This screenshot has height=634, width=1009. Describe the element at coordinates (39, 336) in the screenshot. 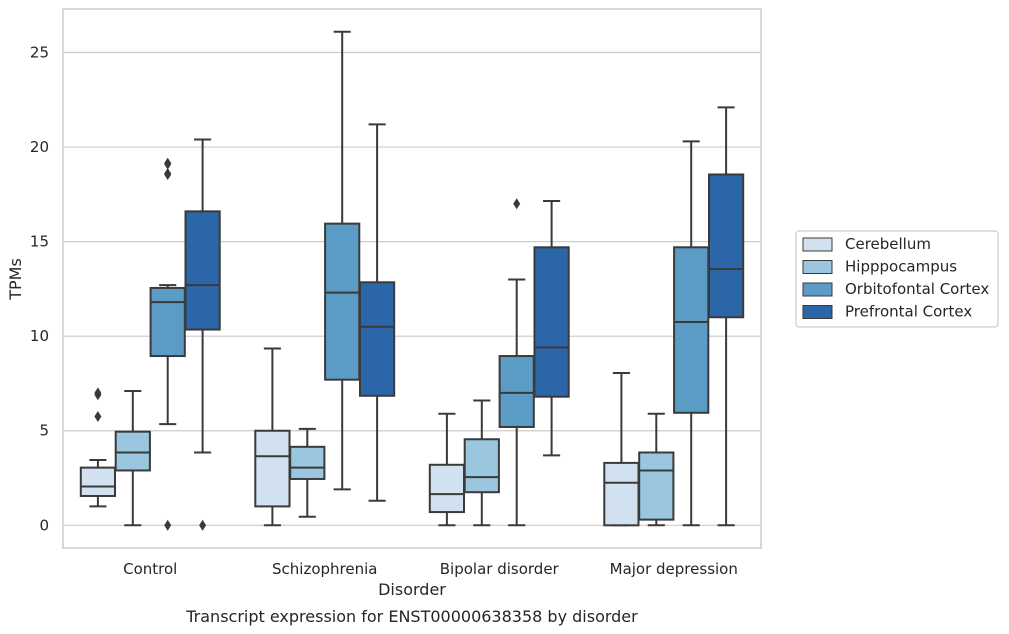

I see `y-tick-label: 10` at that location.